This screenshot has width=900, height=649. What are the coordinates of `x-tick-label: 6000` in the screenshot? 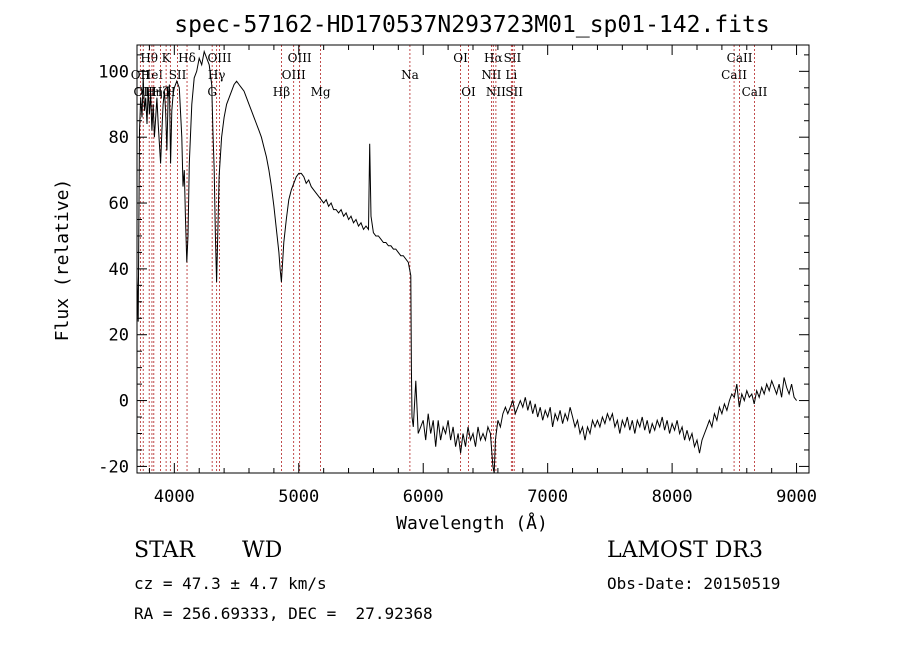 It's located at (423, 497).